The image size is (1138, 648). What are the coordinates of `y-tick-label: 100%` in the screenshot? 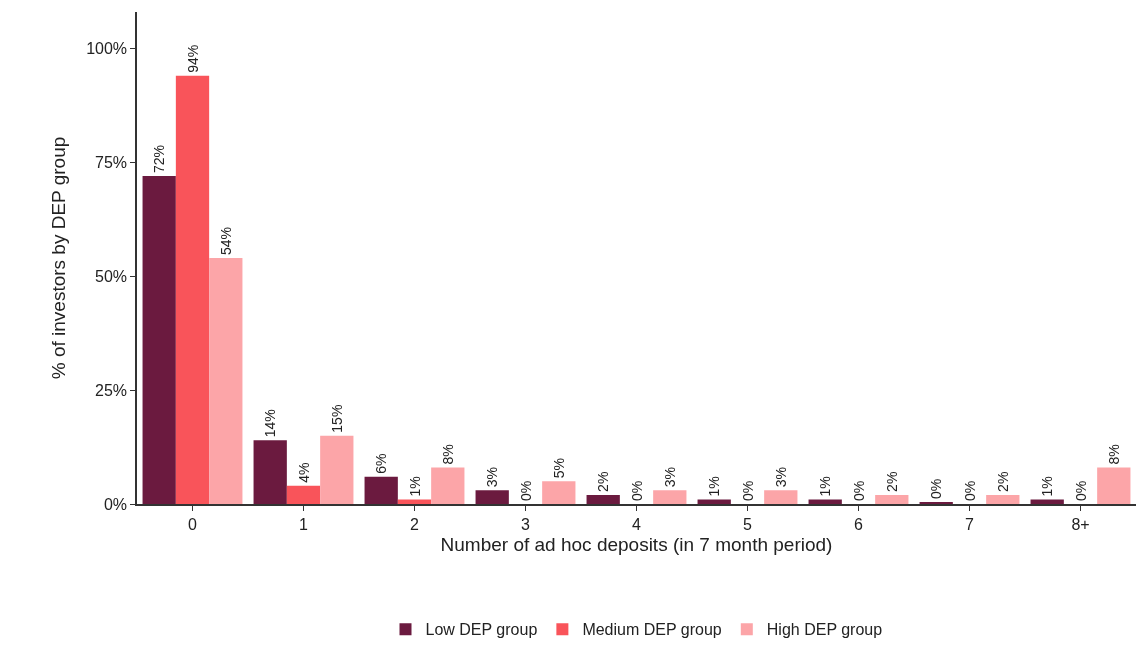 It's located at (107, 49).